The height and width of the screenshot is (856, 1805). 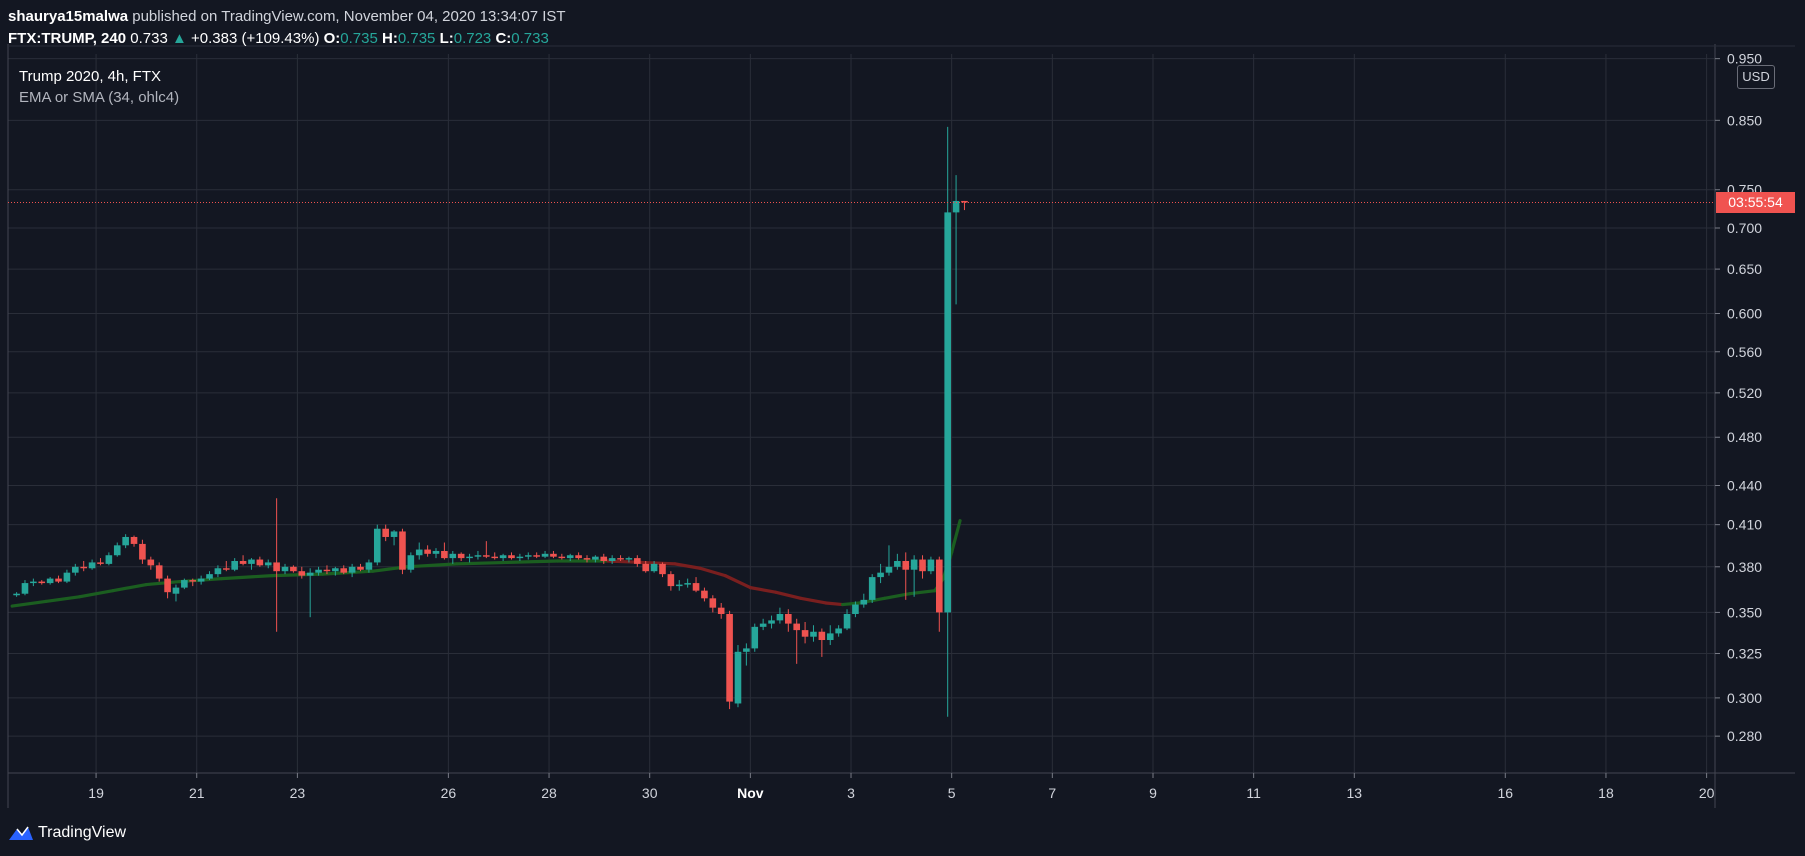 I want to click on bar-countdown-label: 03:55:54, so click(x=1755, y=203).